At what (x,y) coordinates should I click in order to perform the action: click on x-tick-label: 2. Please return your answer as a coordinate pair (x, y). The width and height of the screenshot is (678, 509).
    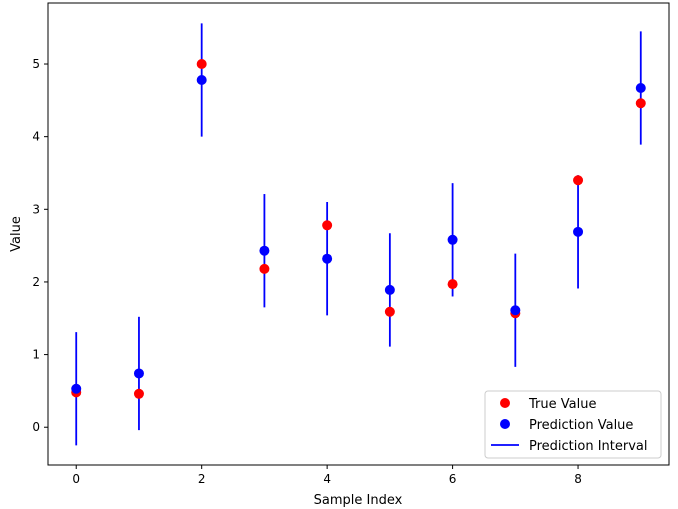
    Looking at the image, I should click on (202, 479).